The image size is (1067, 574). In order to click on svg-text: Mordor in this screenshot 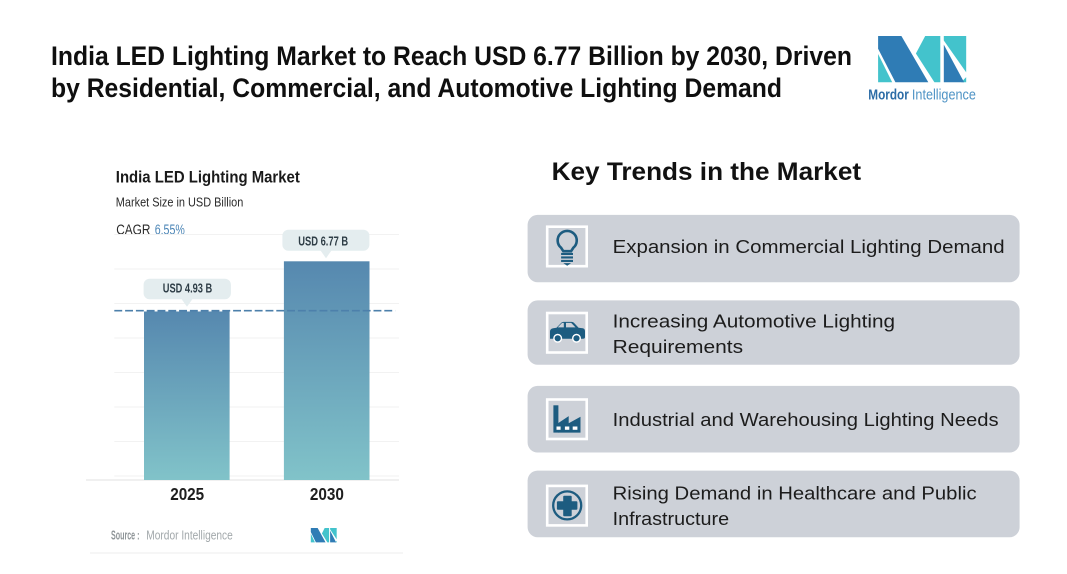, I will do `click(888, 96)`.